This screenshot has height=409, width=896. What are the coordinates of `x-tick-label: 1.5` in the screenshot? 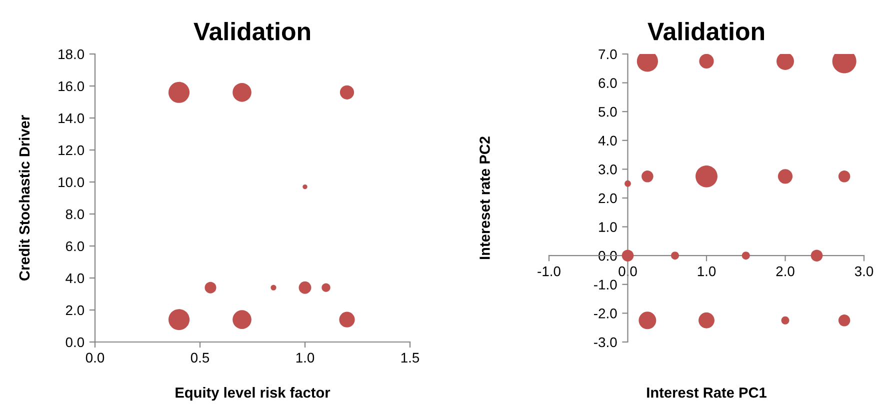 It's located at (410, 357).